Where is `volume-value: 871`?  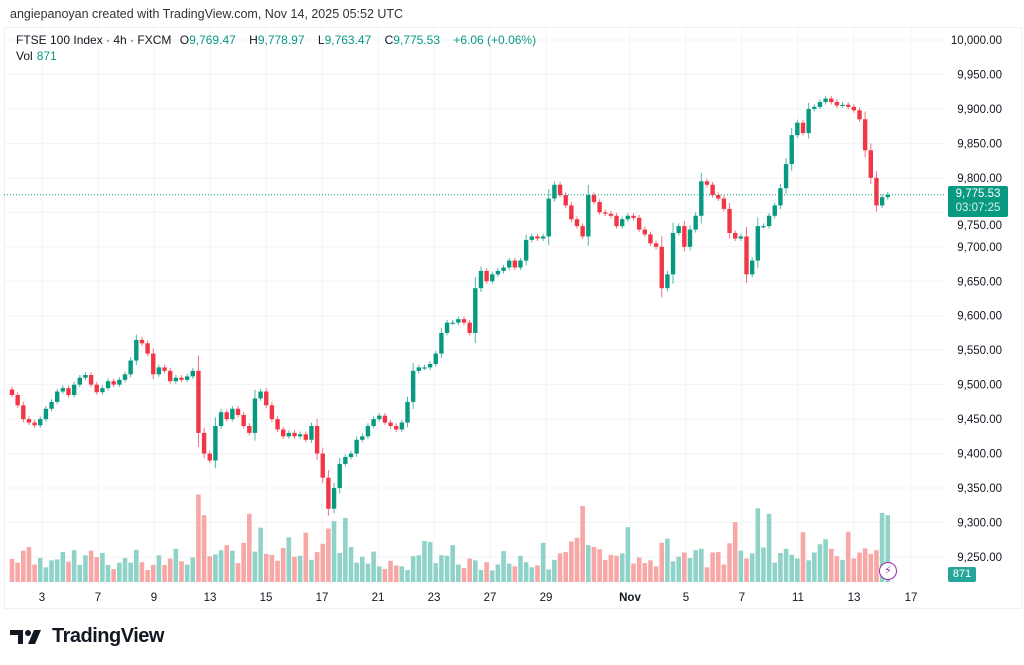
volume-value: 871 is located at coordinates (46, 56).